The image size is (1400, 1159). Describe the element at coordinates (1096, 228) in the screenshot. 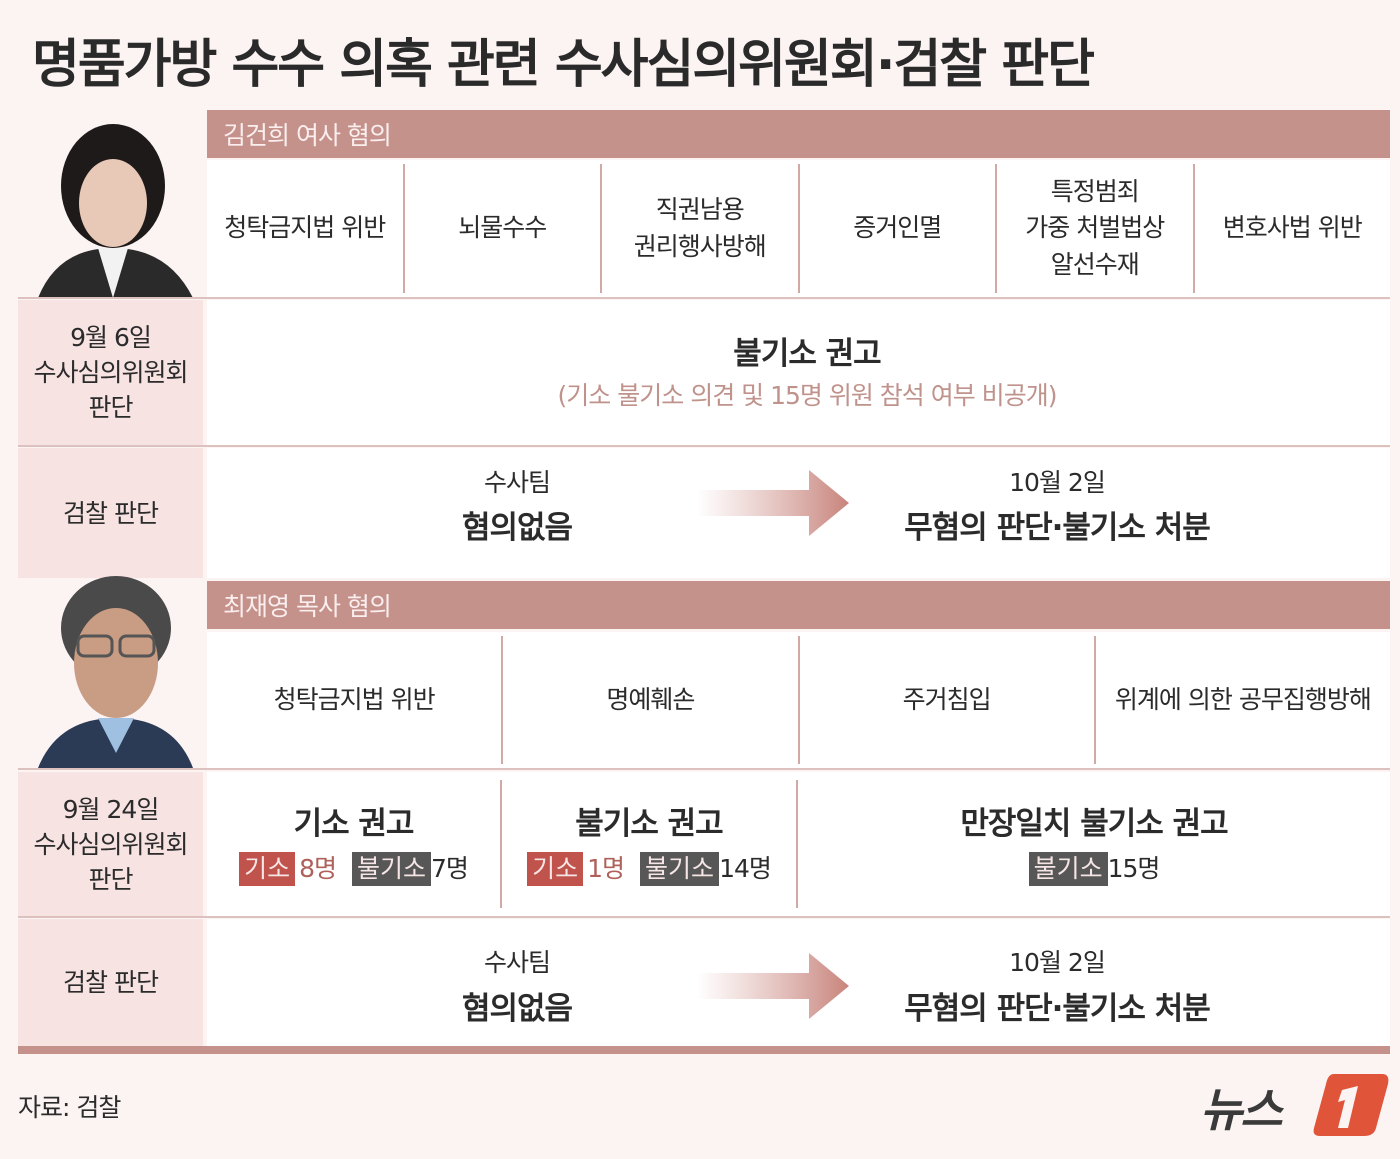

I see `charge-item: 특정범죄 가중 처벌법상 알선수재` at that location.